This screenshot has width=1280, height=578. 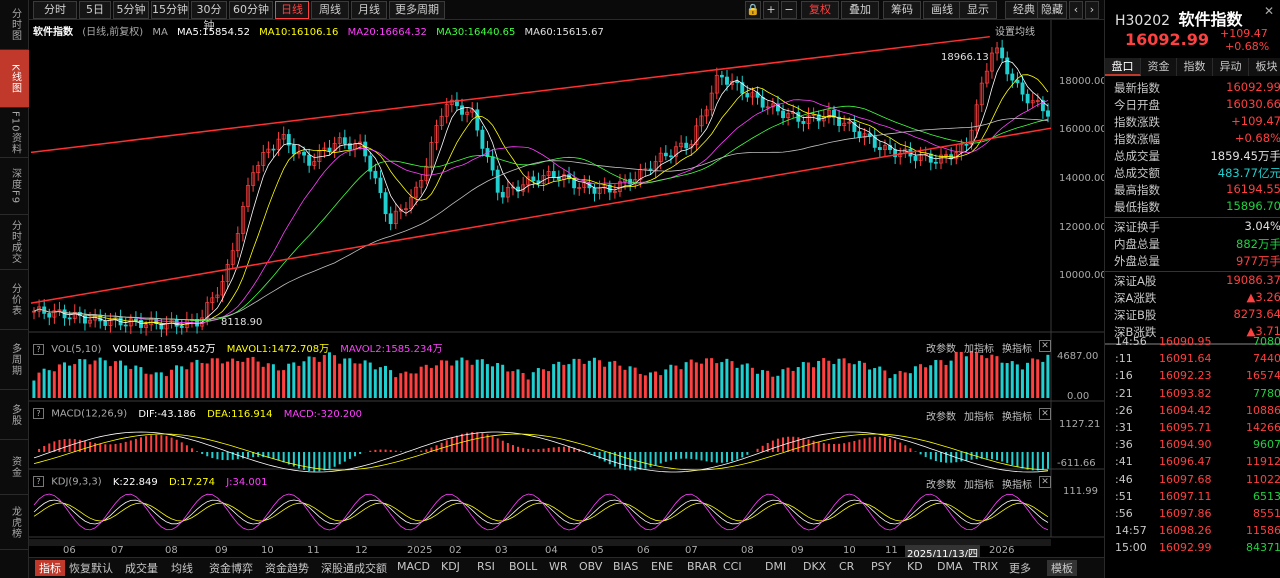 I want to click on indicator-tab-0: 指标, so click(x=50, y=568).